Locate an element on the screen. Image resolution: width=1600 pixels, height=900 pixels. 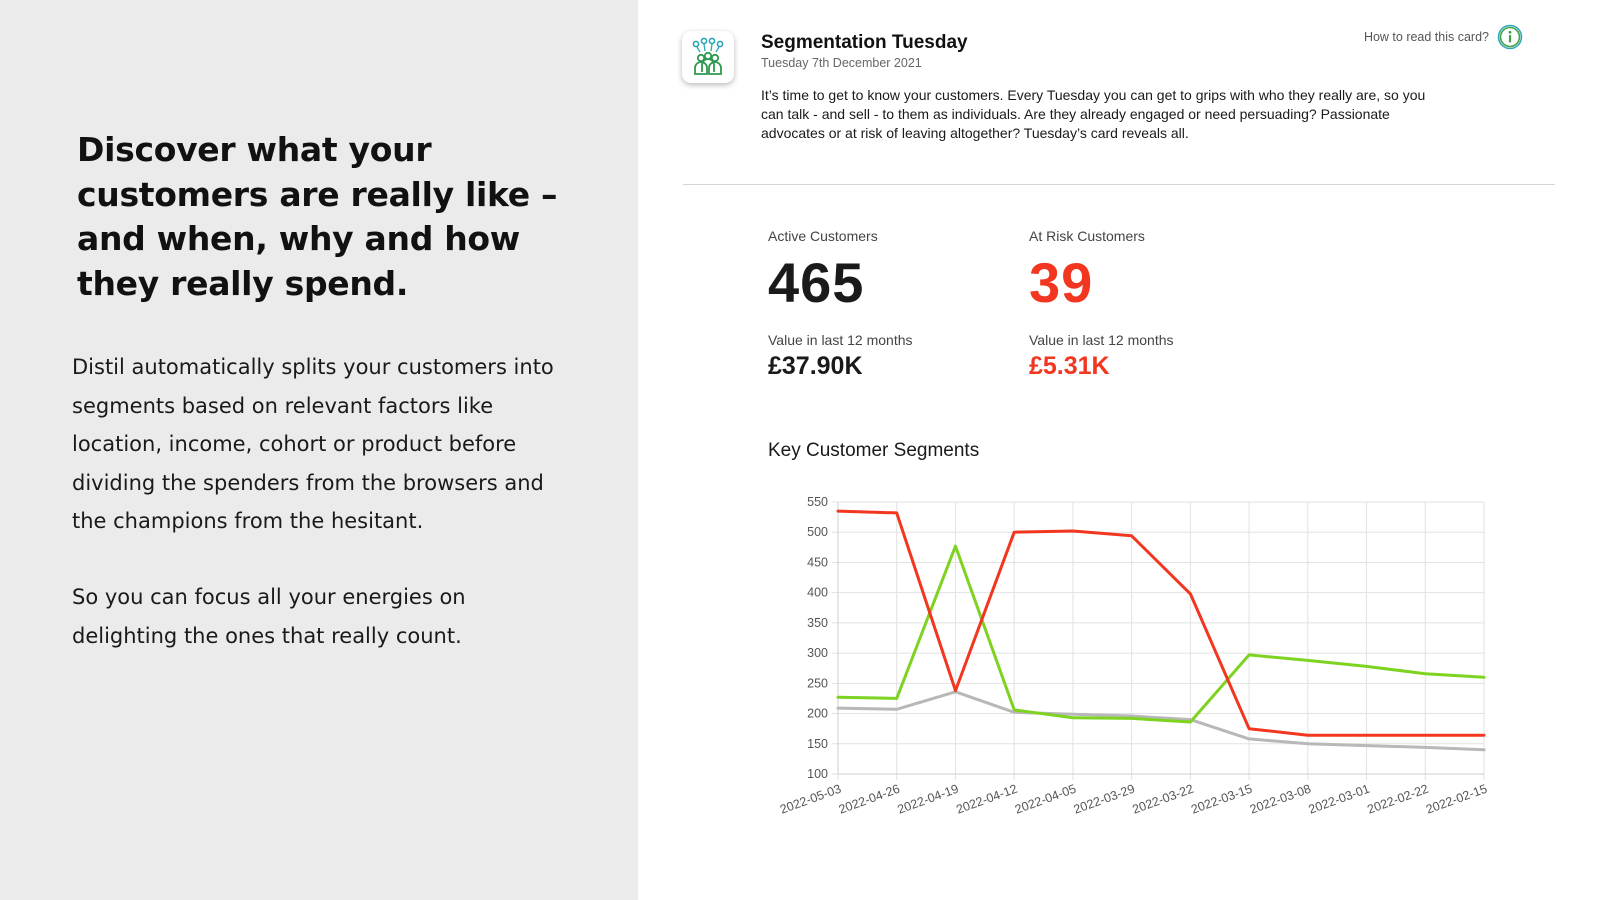
how-to-read-label: How to read this card? is located at coordinates (1426, 37).